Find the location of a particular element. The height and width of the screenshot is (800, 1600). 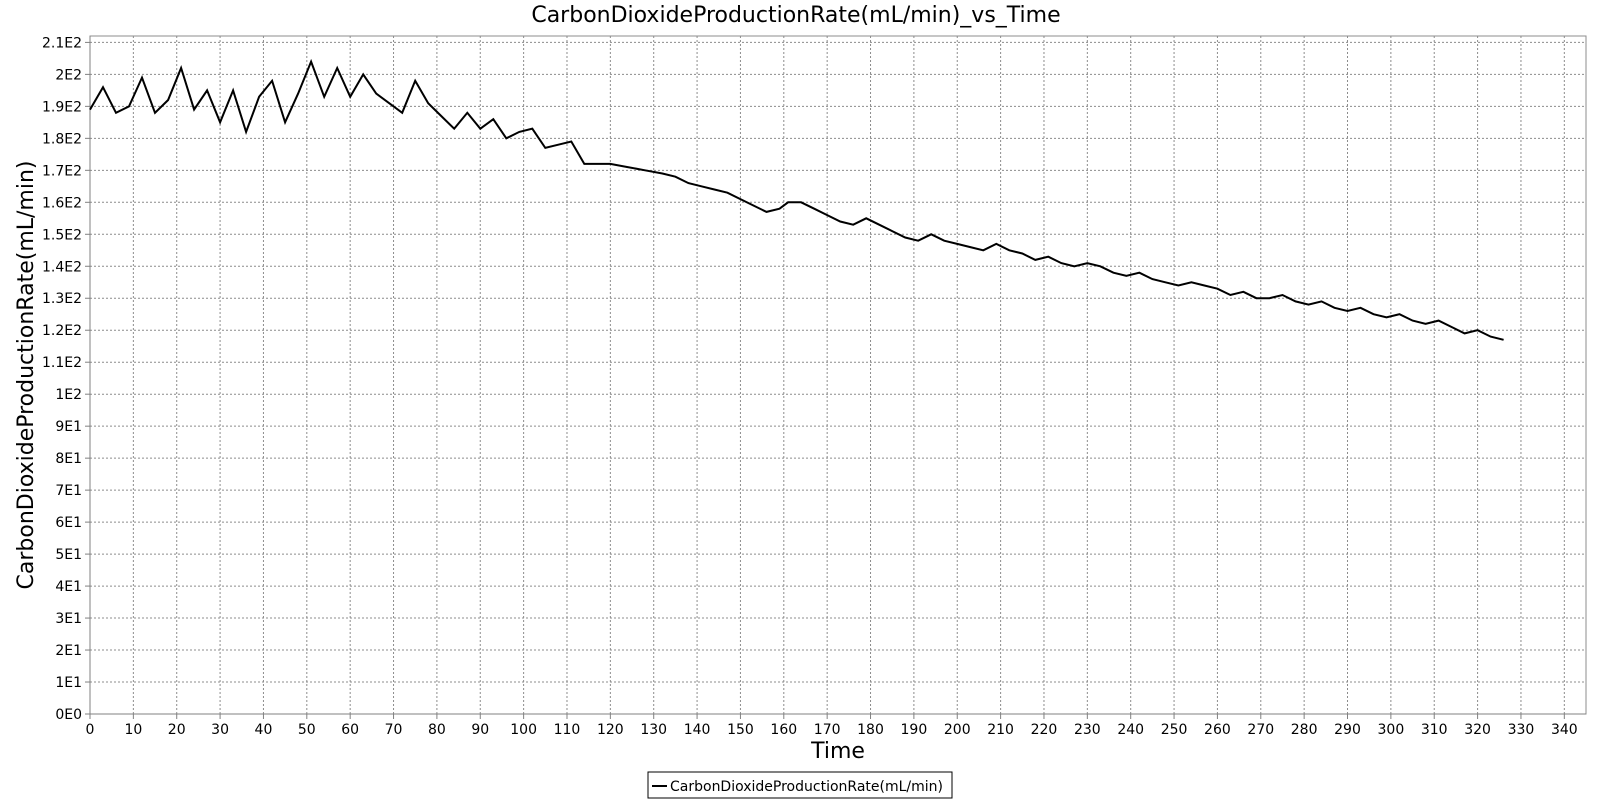

x-tick-label: 220 is located at coordinates (1044, 730).